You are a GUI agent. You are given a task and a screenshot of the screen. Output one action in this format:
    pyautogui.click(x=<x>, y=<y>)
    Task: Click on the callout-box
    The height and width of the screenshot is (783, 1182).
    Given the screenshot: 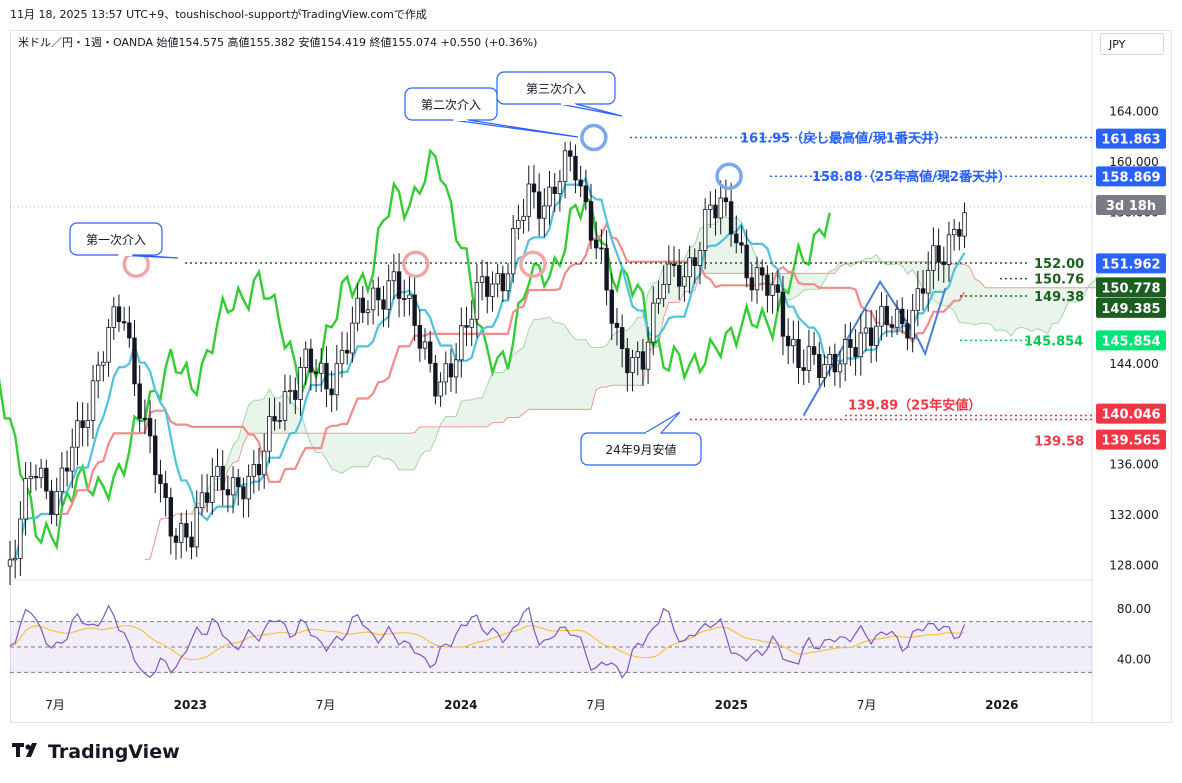 What is the action you would take?
    pyautogui.click(x=641, y=449)
    